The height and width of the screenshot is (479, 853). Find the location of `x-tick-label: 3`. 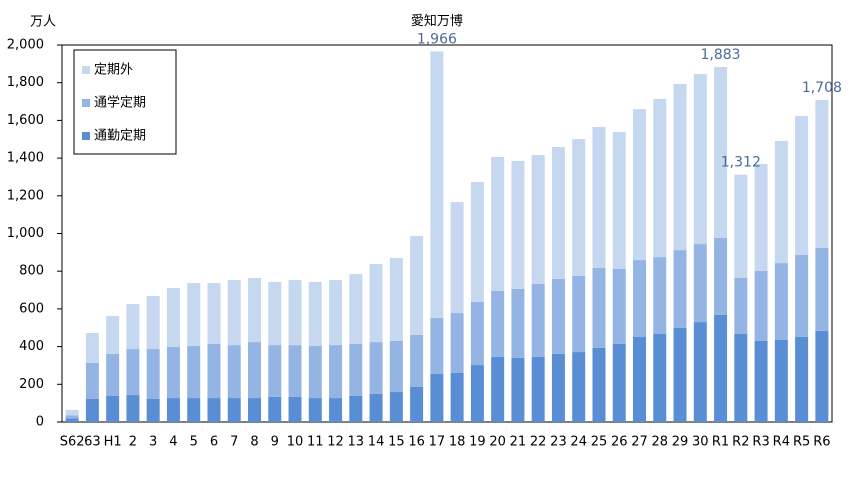

x-tick-label: 3 is located at coordinates (153, 442).